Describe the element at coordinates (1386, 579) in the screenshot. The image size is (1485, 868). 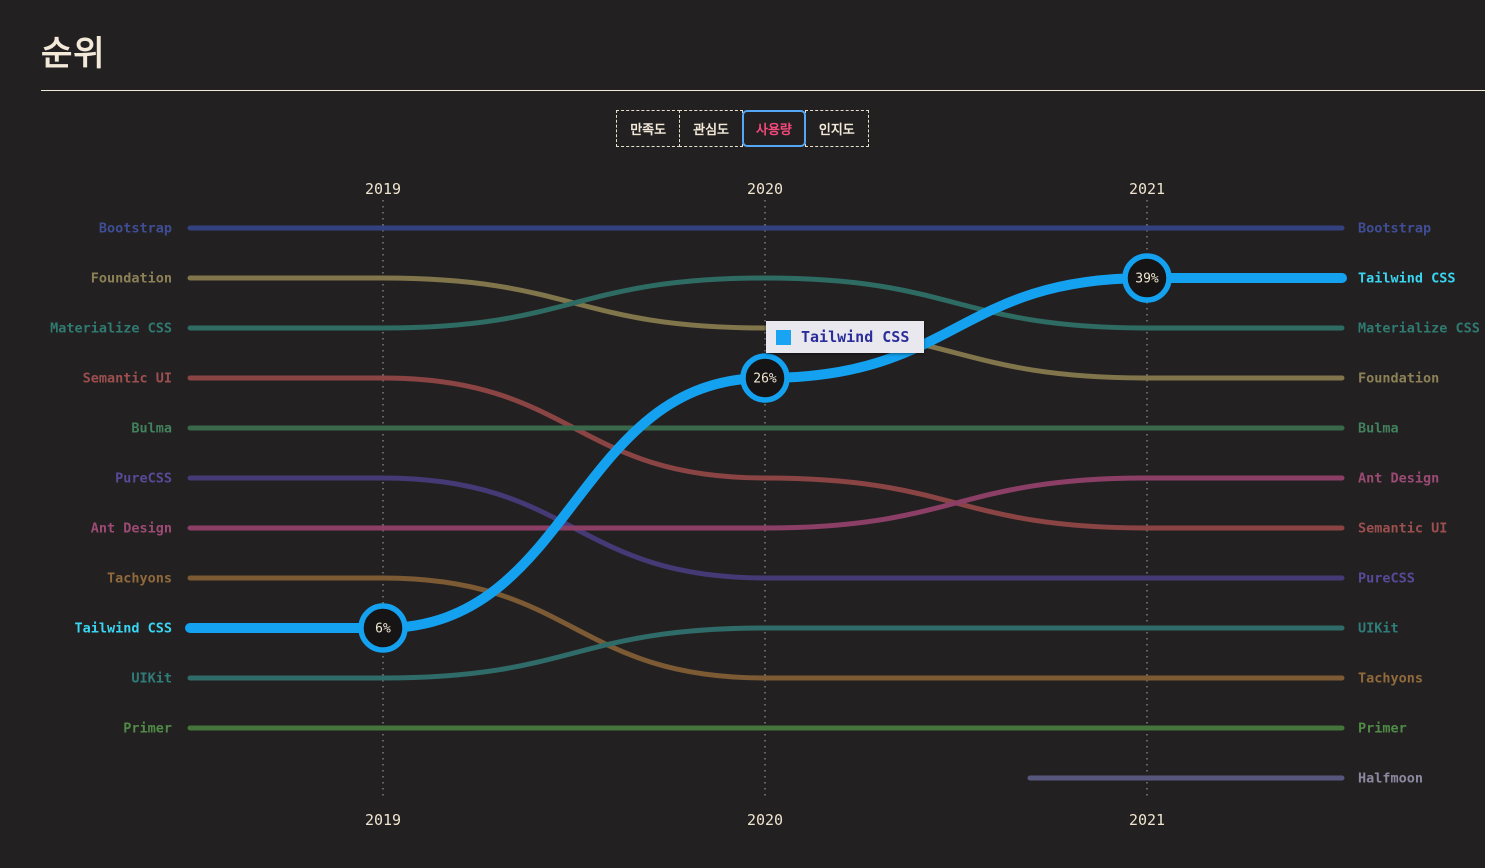
I see `series-label-right-purecss: PureCSS` at that location.